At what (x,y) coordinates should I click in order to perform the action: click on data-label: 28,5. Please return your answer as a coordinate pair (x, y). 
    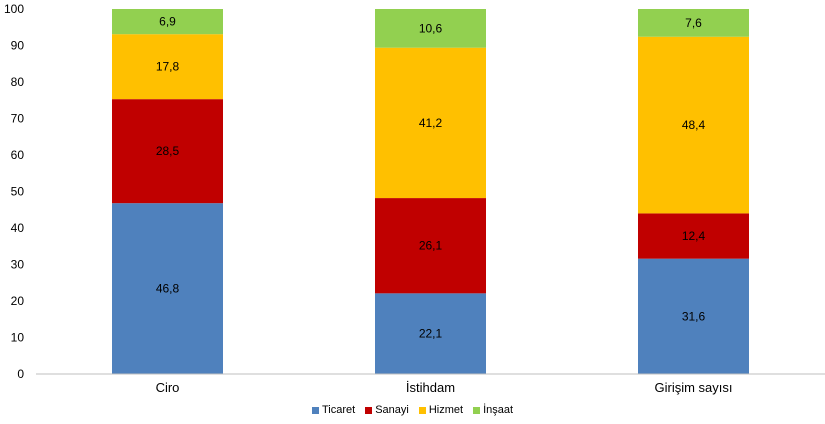
    Looking at the image, I should click on (168, 151).